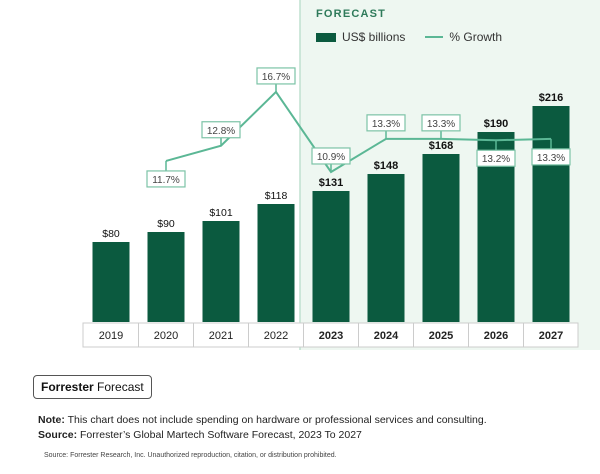 The width and height of the screenshot is (600, 474). What do you see at coordinates (111, 282) in the screenshot?
I see `bar-2019` at bounding box center [111, 282].